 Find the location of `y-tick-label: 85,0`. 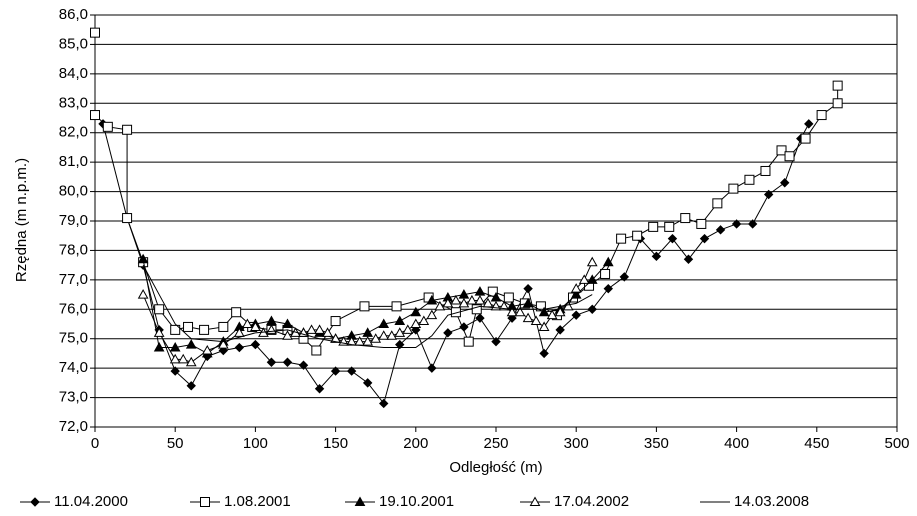

y-tick-label: 85,0 is located at coordinates (73, 43).